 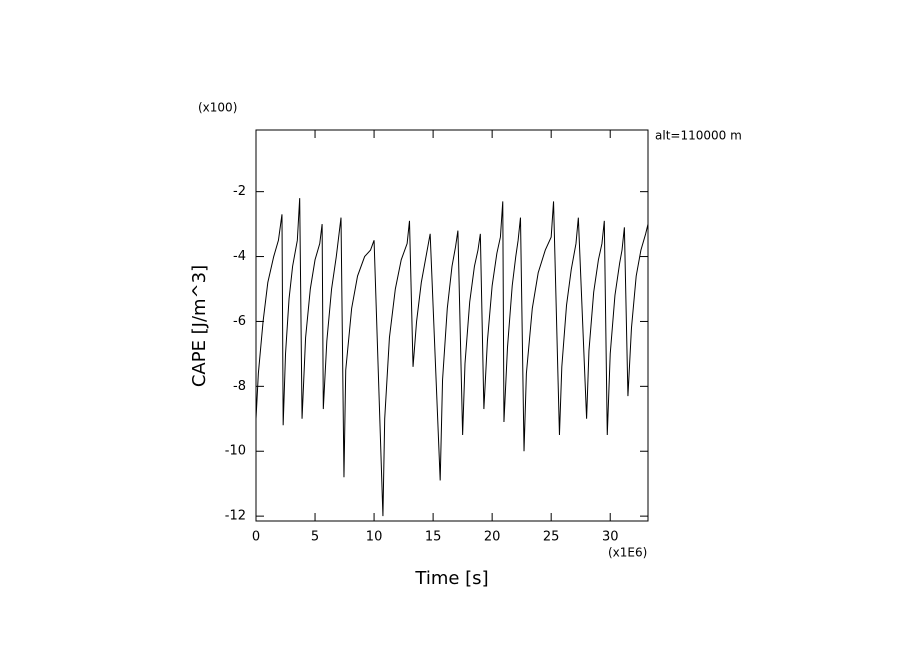 What do you see at coordinates (492, 537) in the screenshot?
I see `x-tick-label: 20` at bounding box center [492, 537].